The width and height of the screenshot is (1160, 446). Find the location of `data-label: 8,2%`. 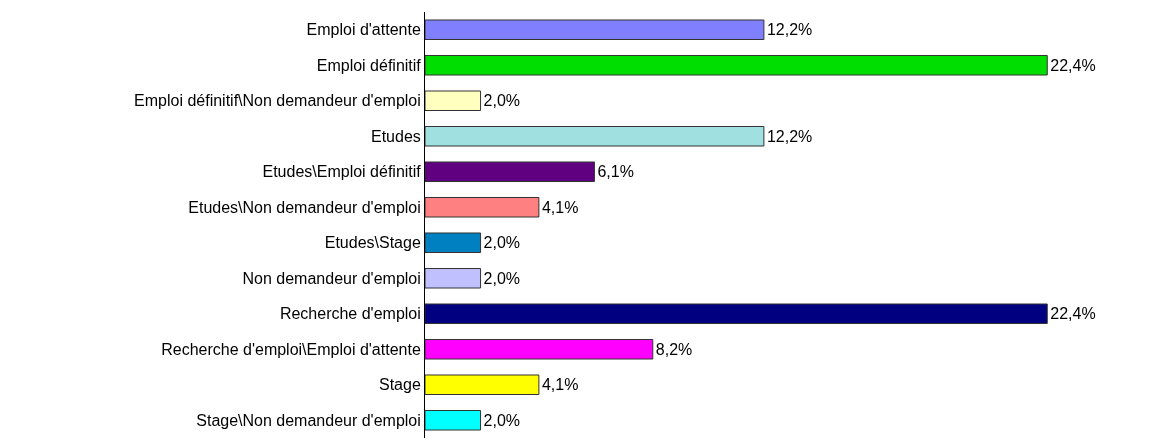

data-label: 8,2% is located at coordinates (674, 349).